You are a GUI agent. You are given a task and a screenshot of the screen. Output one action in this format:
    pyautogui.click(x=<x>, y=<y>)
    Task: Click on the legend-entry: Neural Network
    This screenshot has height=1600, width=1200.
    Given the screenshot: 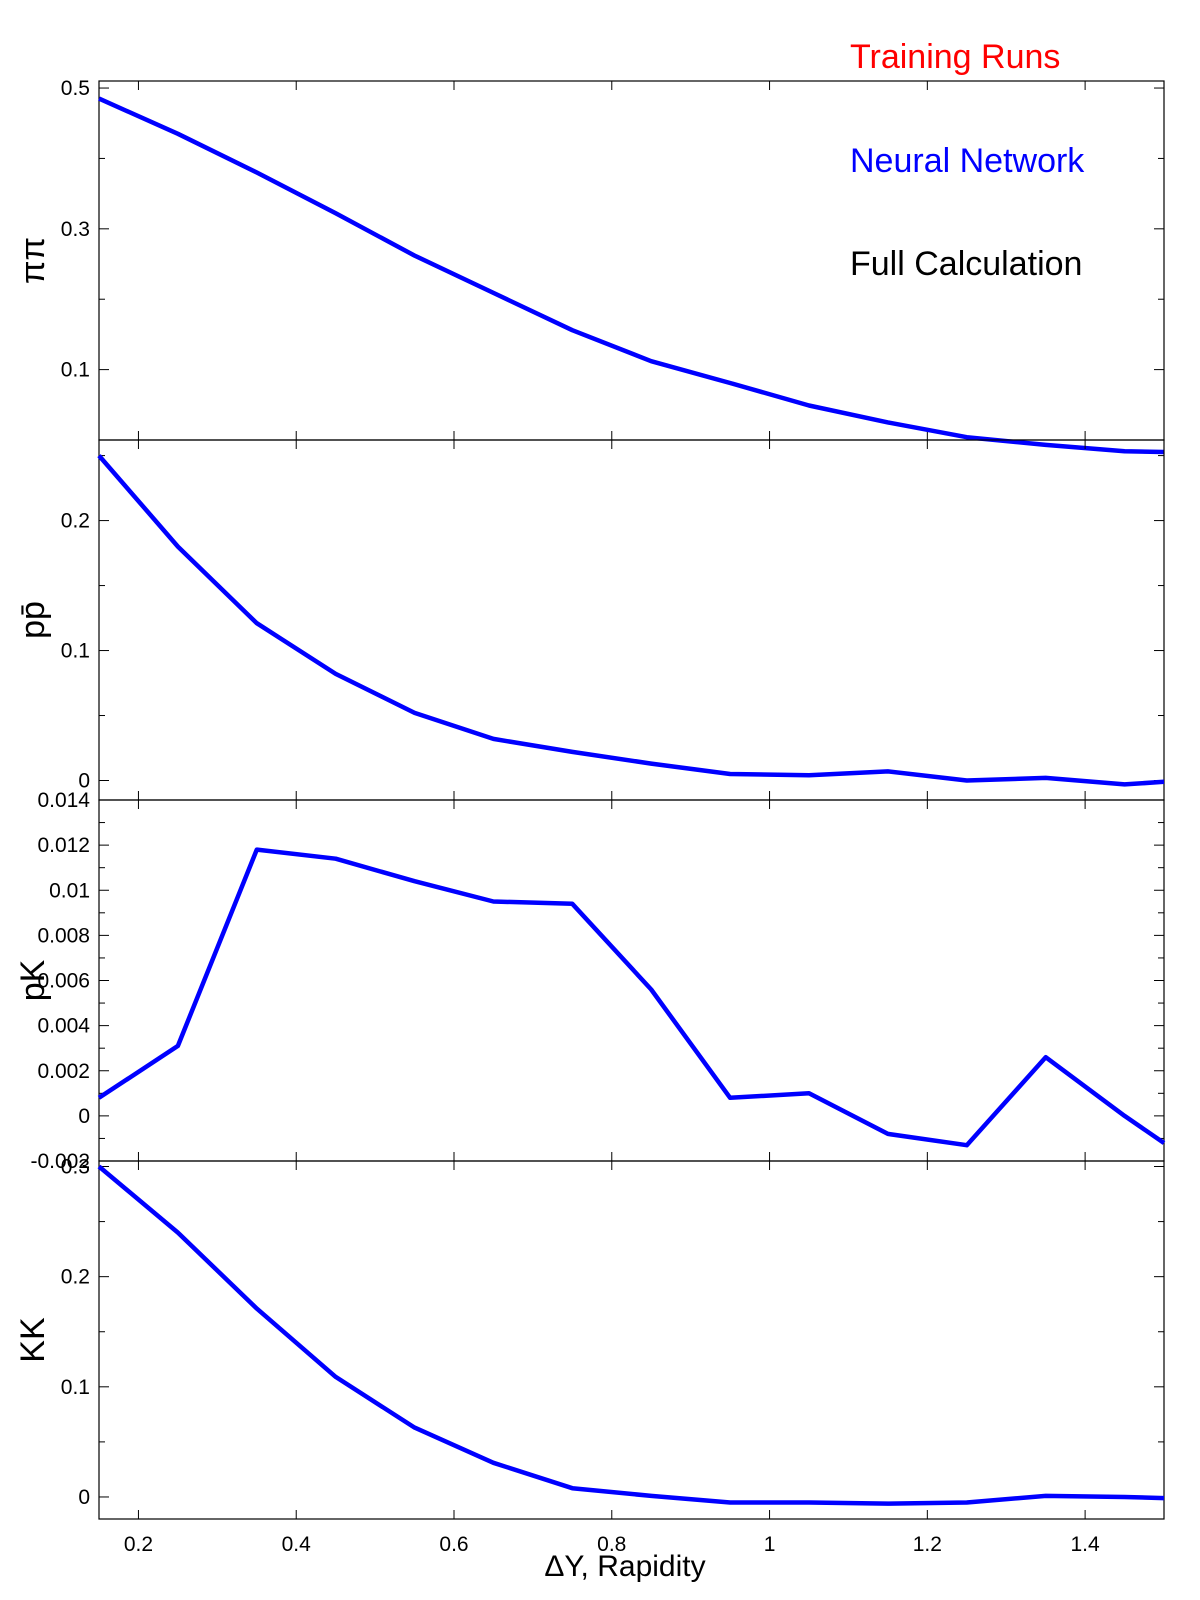 What is the action you would take?
    pyautogui.click(x=967, y=161)
    